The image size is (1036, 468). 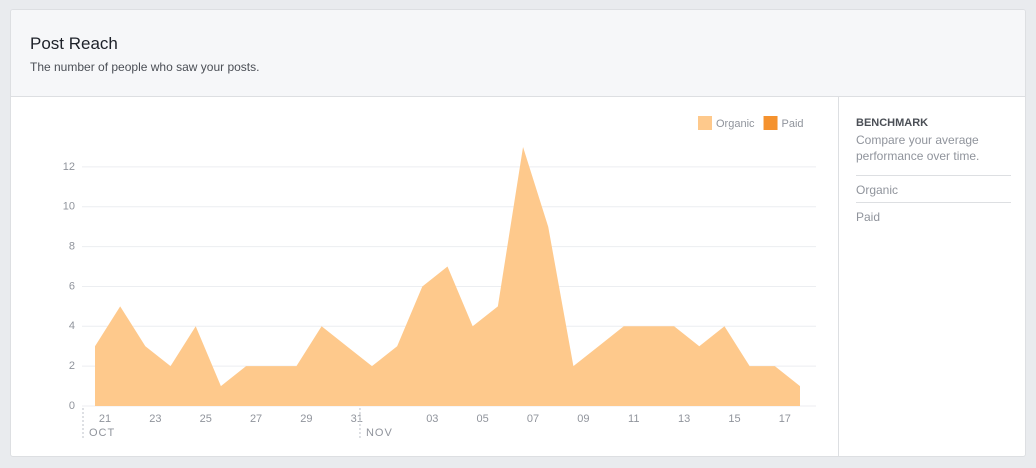 What do you see at coordinates (933, 213) in the screenshot?
I see `benchmark-link: Paid` at bounding box center [933, 213].